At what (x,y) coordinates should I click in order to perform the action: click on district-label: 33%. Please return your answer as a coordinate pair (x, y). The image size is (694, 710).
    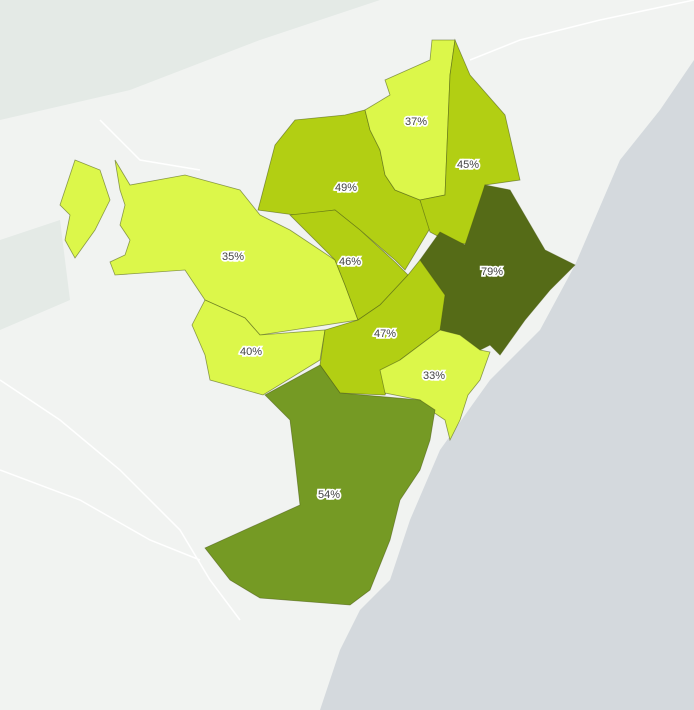
    Looking at the image, I should click on (434, 376).